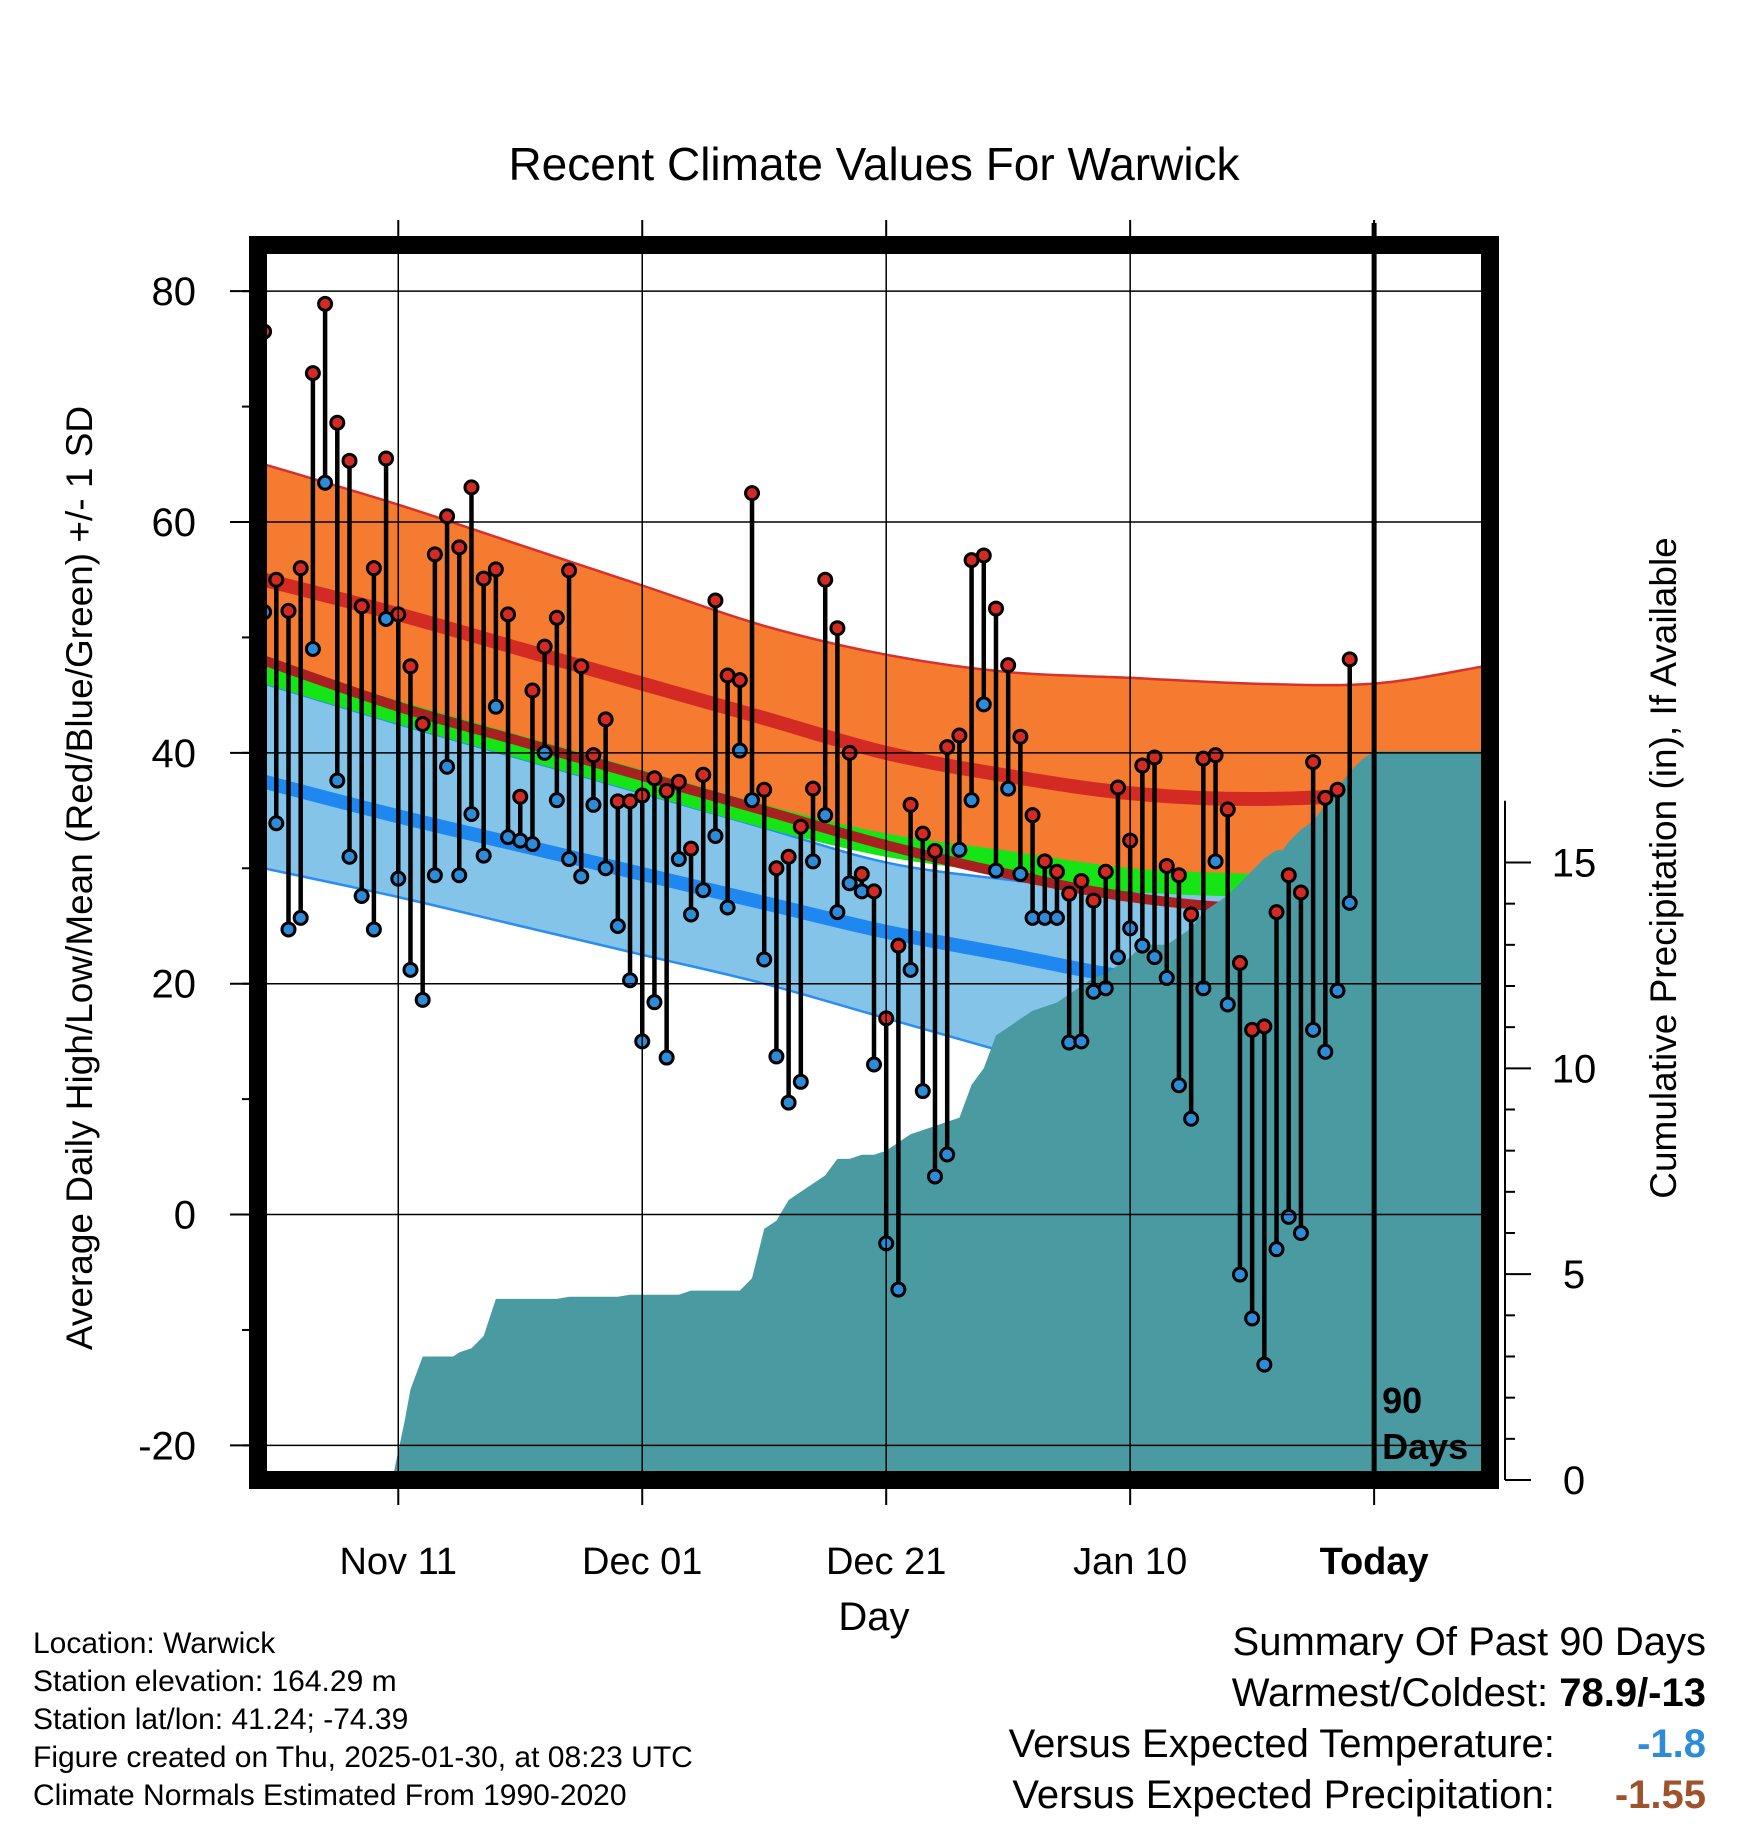 The width and height of the screenshot is (1748, 1828). What do you see at coordinates (330, 1795) in the screenshot?
I see `normals-text: Climate Normals Estimated From 1990-2020` at bounding box center [330, 1795].